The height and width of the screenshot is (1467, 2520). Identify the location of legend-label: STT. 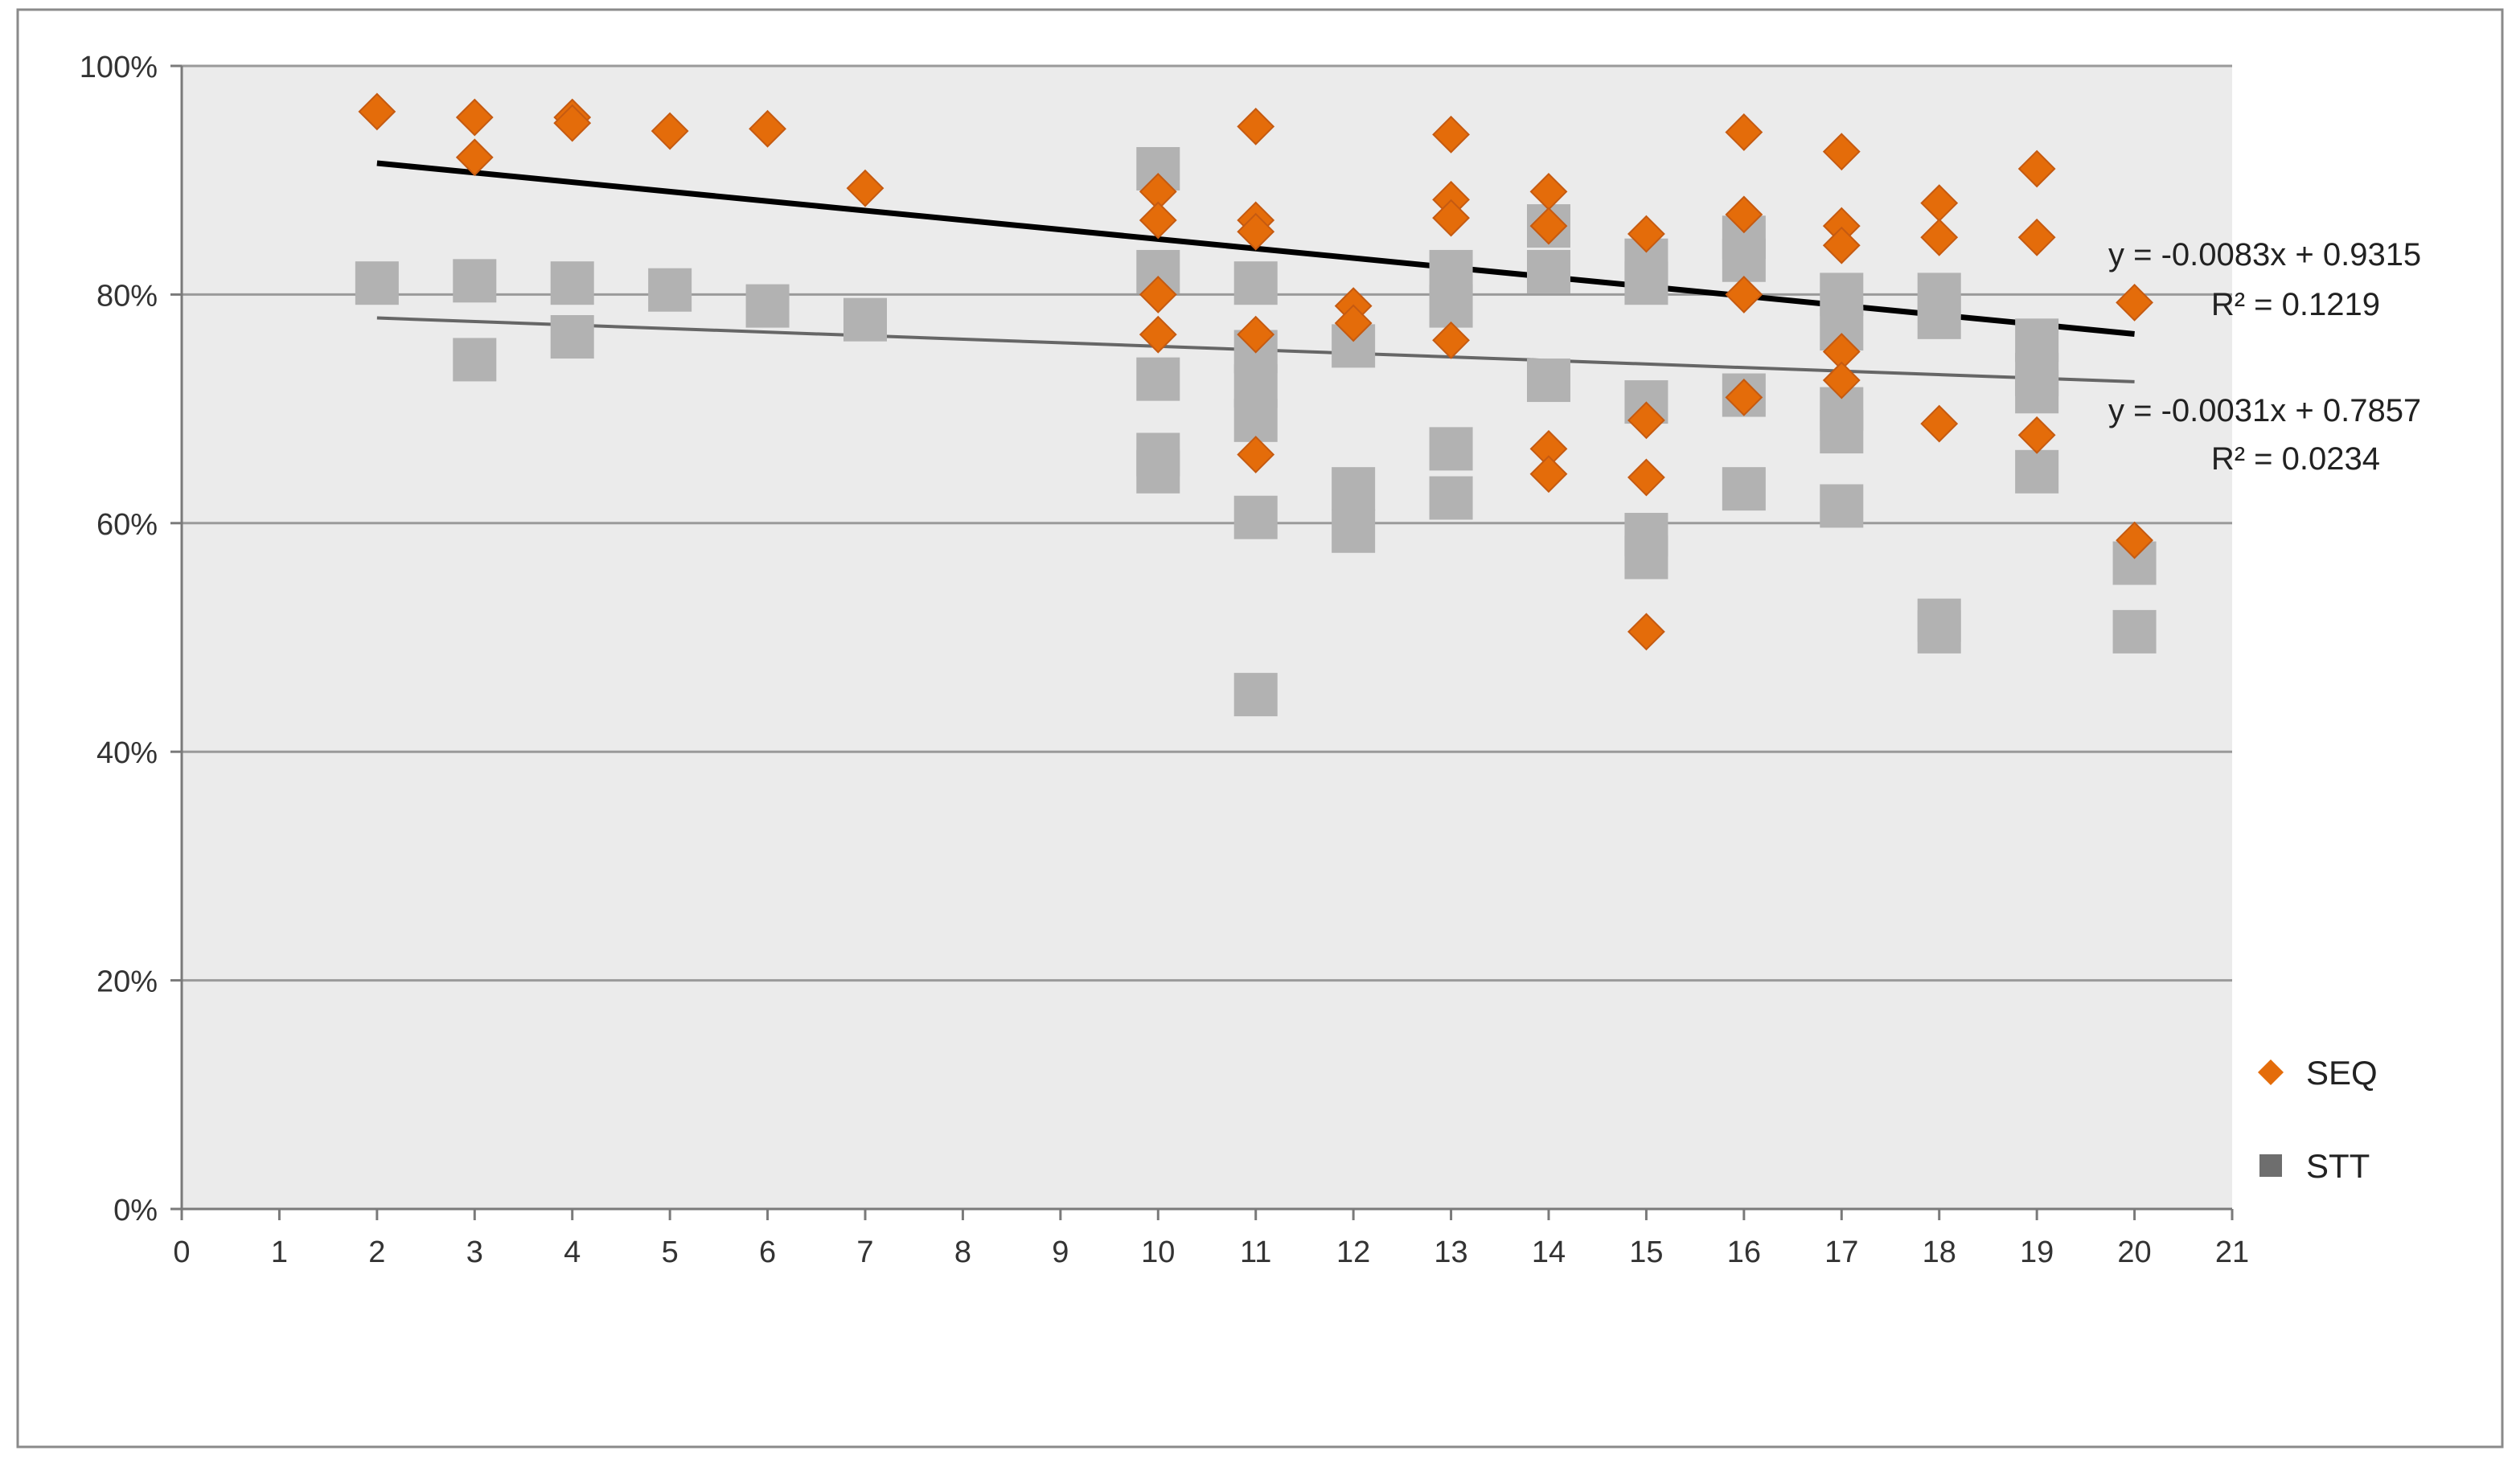
(2338, 1166).